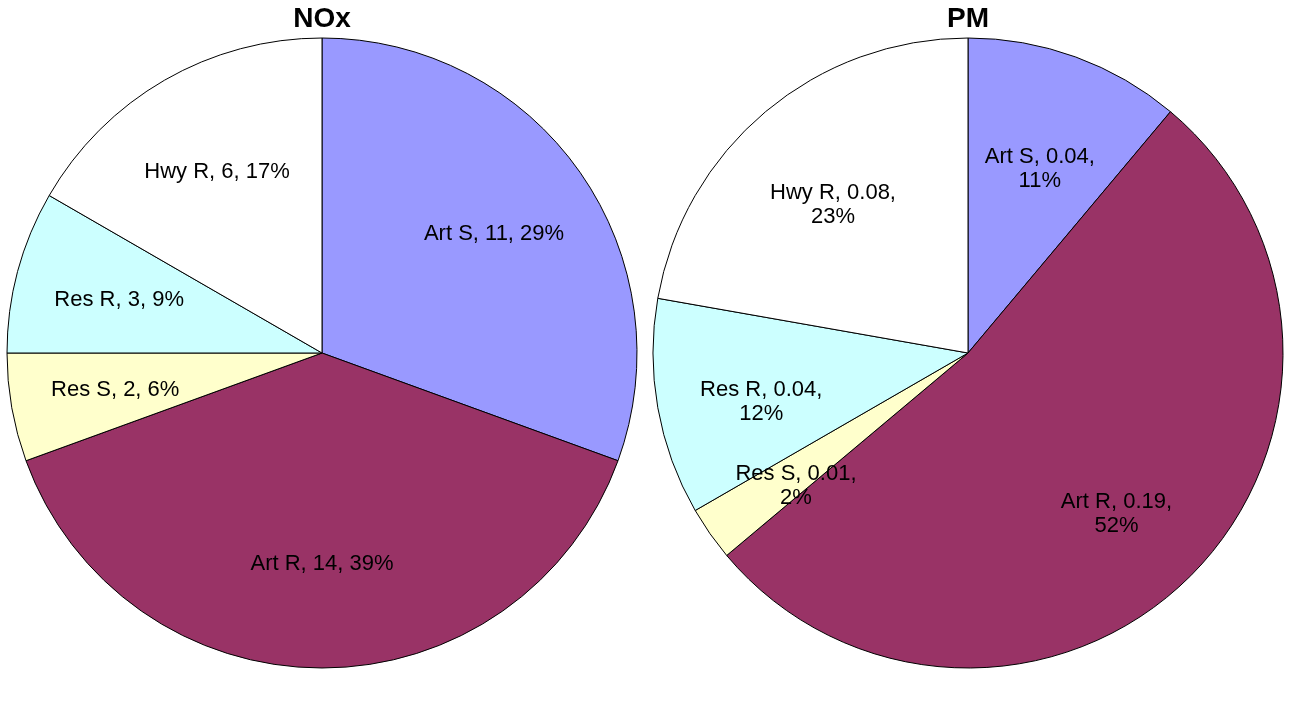 The height and width of the screenshot is (723, 1294). I want to click on slice-label: Res R, 3, 9%, so click(119, 298).